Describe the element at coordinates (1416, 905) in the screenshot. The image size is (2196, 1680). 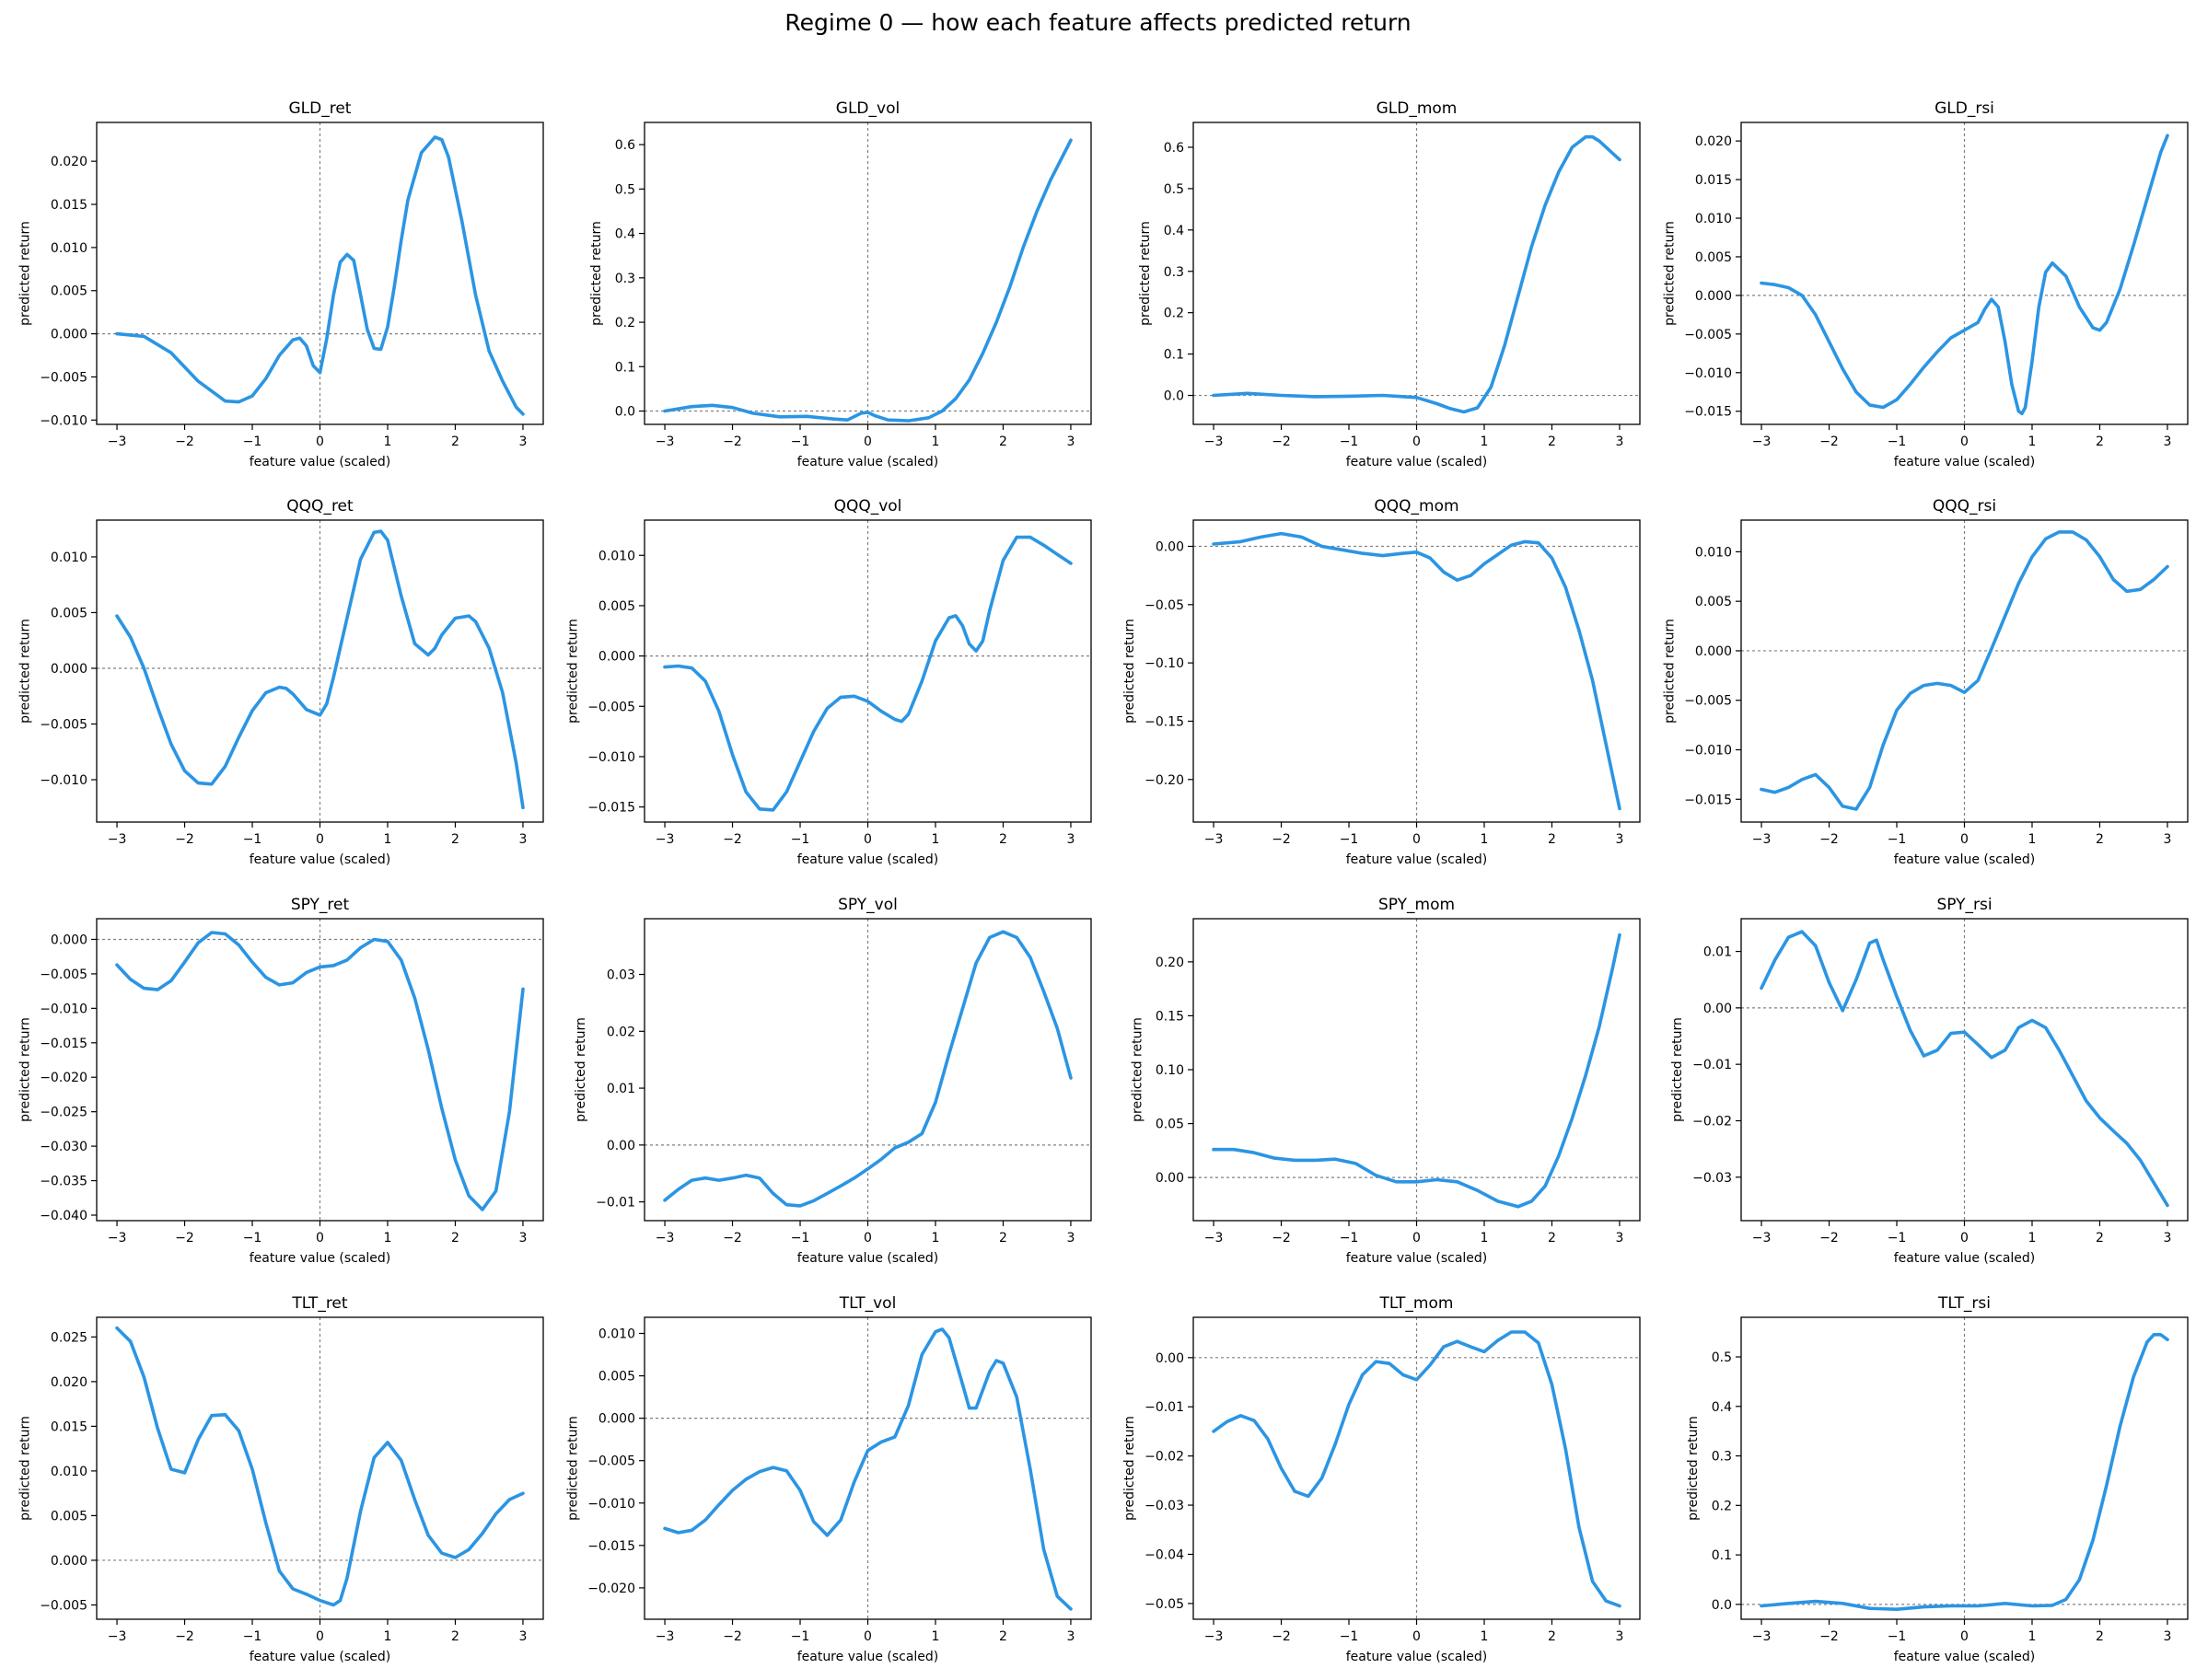
I see `subplot-title: SPY_mom` at that location.